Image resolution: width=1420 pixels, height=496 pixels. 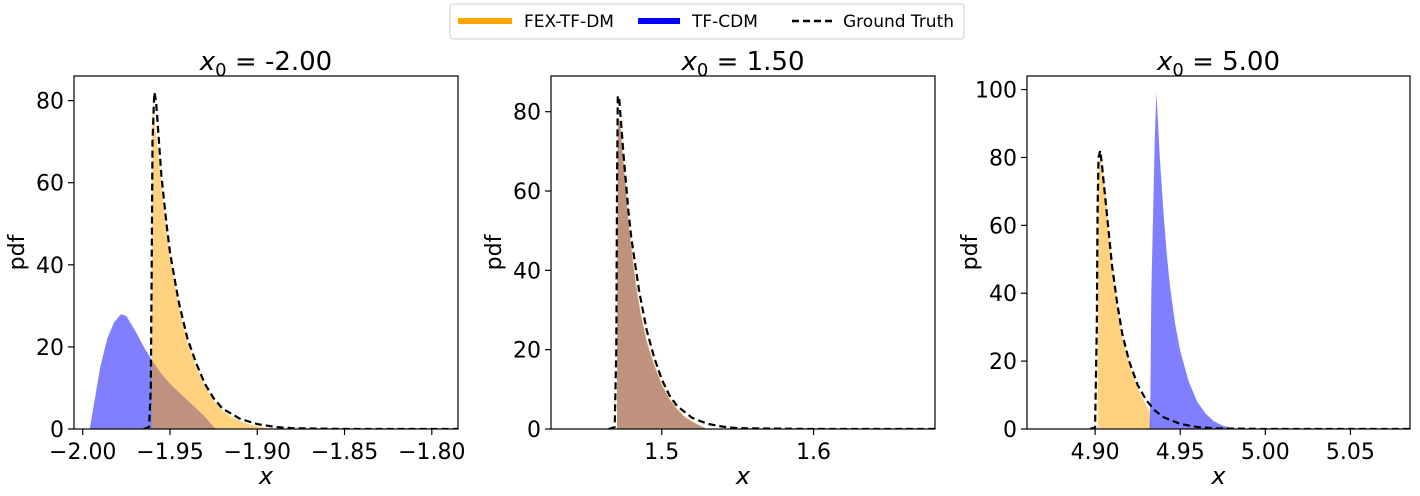 I want to click on legend-label-ground-truth: Ground Truth, so click(x=898, y=22).